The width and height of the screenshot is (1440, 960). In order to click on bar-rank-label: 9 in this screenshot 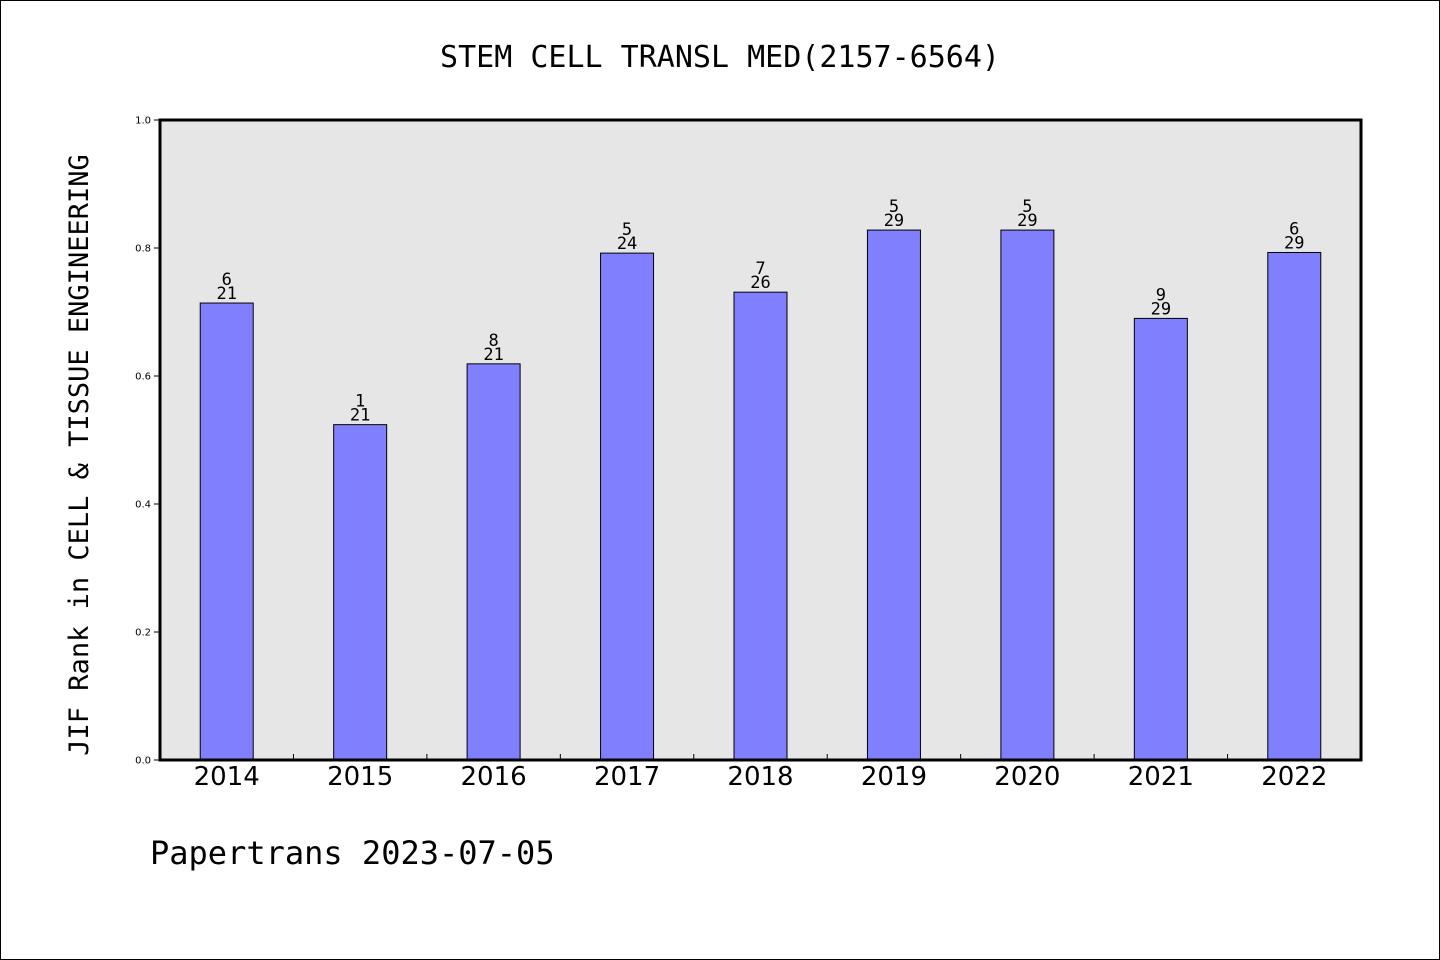, I will do `click(1161, 295)`.